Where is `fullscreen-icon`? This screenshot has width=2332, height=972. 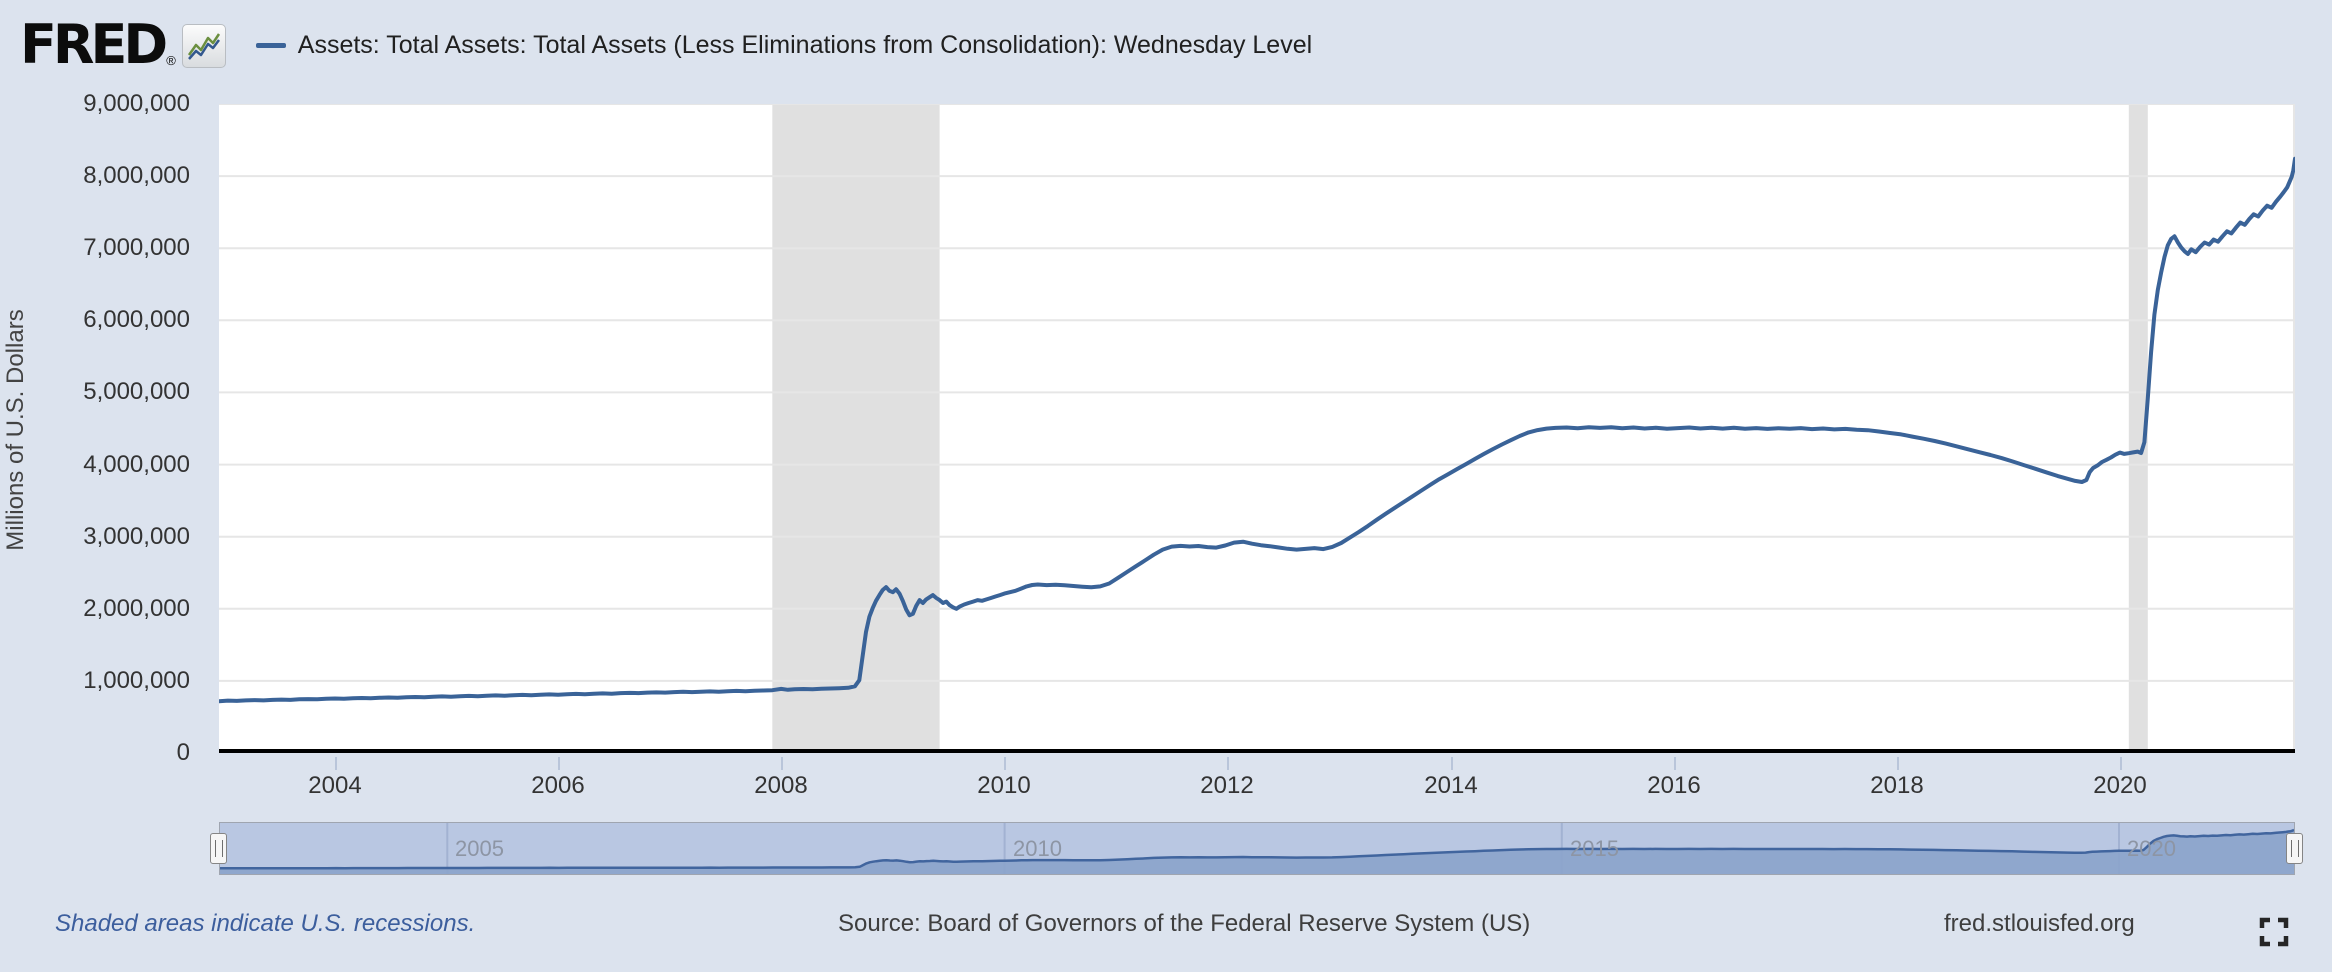
fullscreen-icon is located at coordinates (2274, 932).